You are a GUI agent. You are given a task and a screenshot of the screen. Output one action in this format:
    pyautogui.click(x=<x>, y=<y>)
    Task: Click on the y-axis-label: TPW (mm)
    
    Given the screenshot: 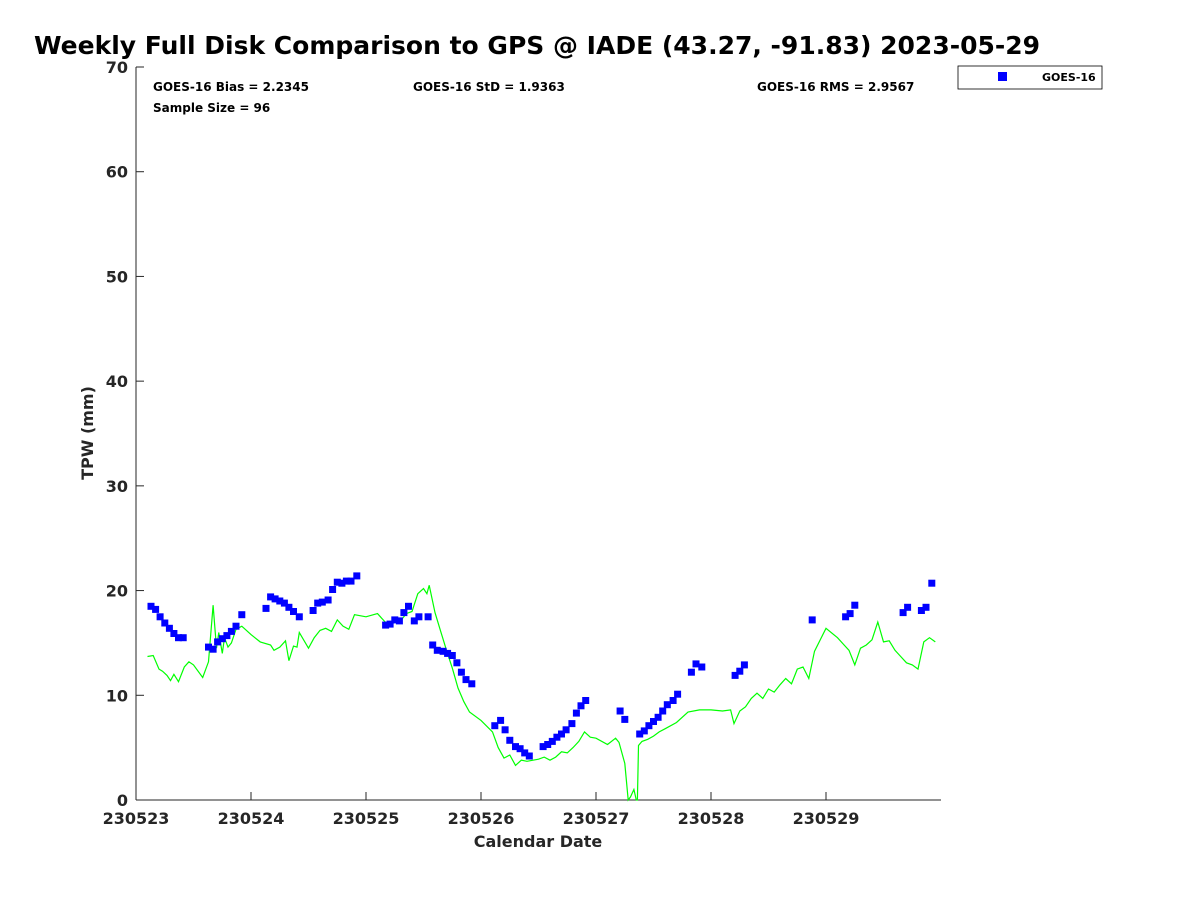 What is the action you would take?
    pyautogui.click(x=87, y=433)
    